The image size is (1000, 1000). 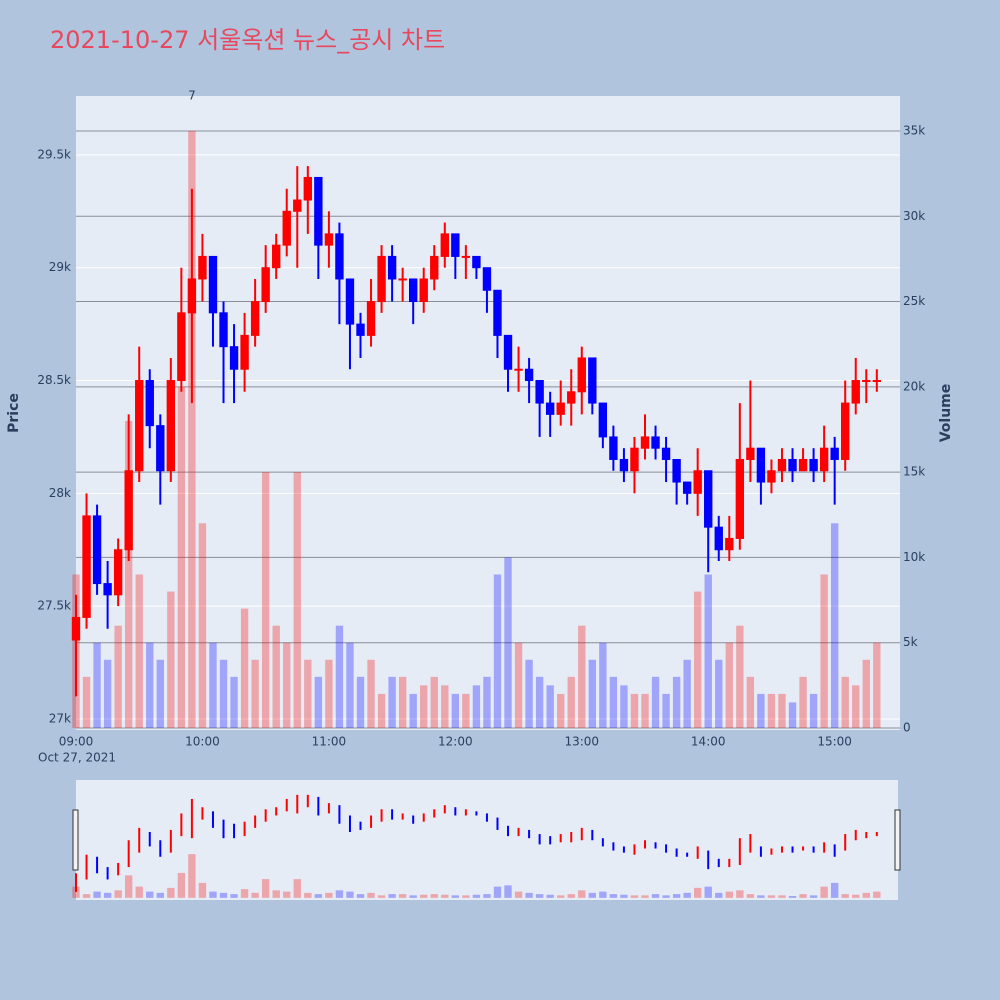 I want to click on x-tick-label: 10:00, so click(x=202, y=742).